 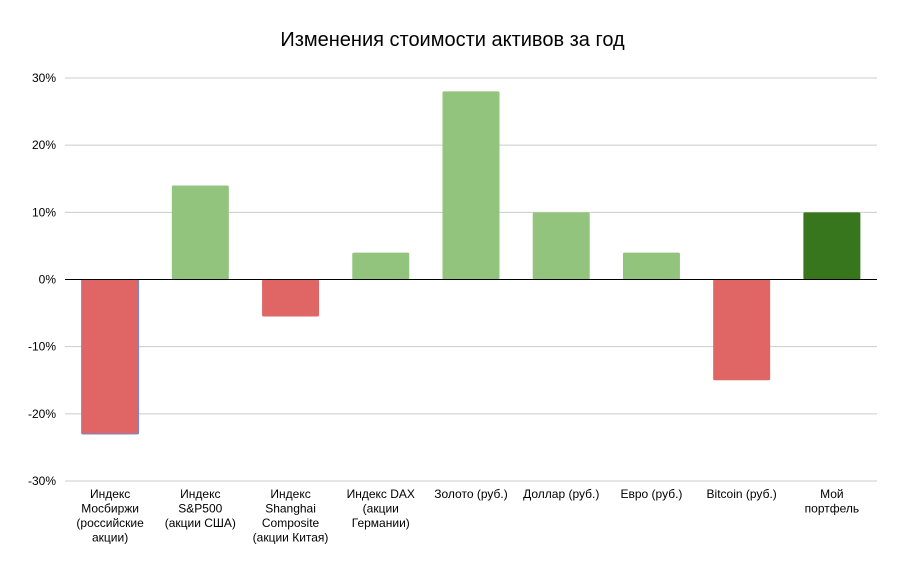 What do you see at coordinates (110, 516) in the screenshot?
I see `x-category-label: Индекс Мосбиржи (российские акции)` at bounding box center [110, 516].